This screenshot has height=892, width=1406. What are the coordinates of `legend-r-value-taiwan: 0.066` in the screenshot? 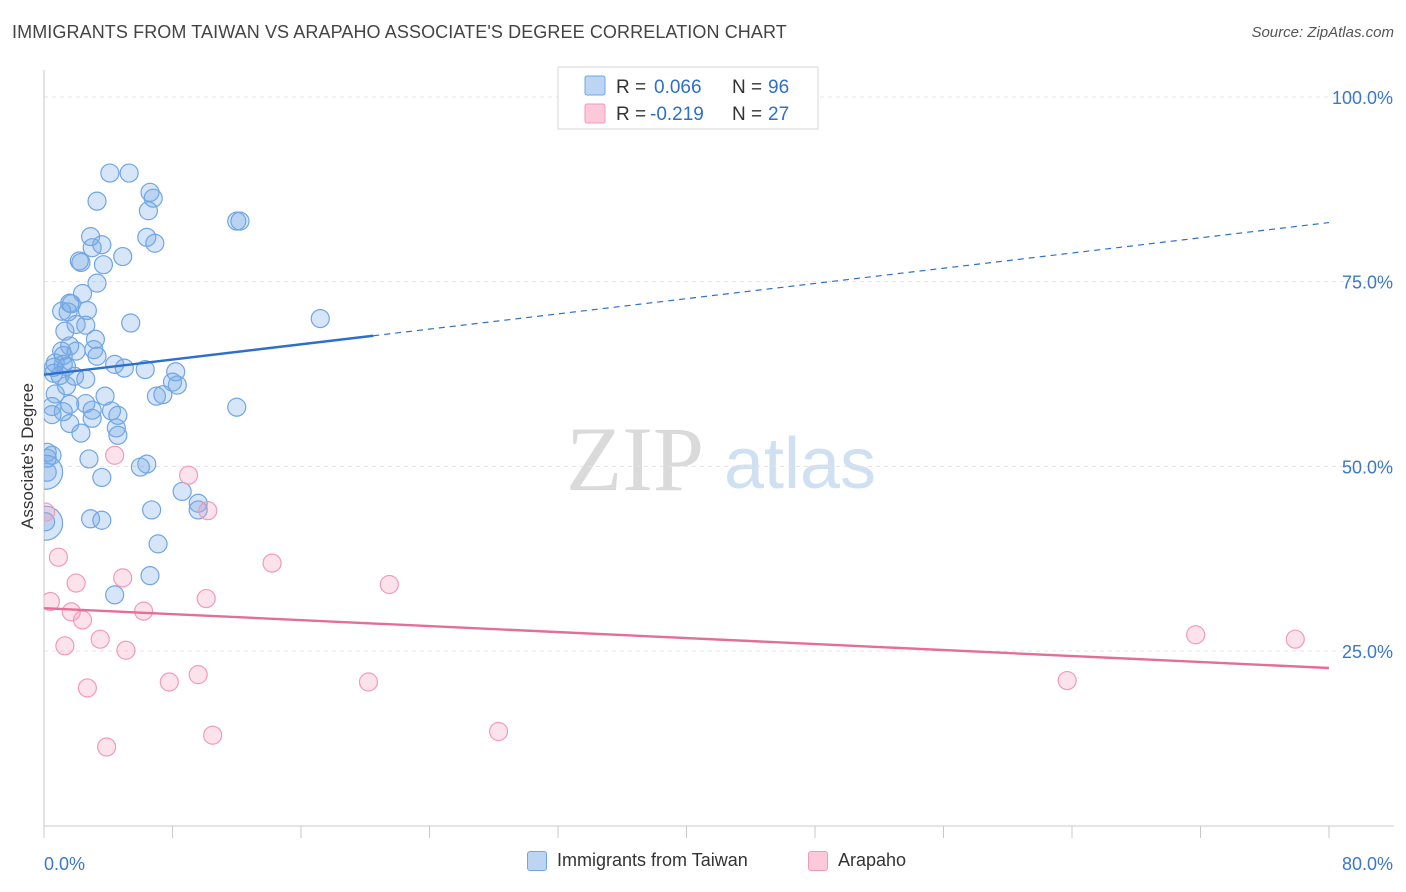 It's located at (678, 87).